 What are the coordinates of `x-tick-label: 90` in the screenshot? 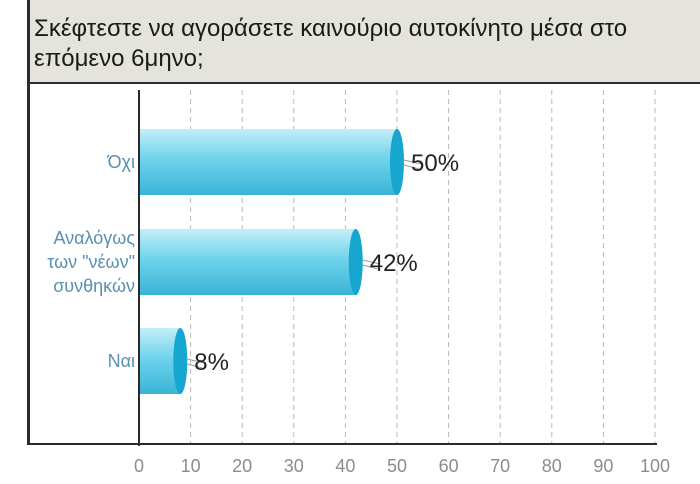 It's located at (603, 466).